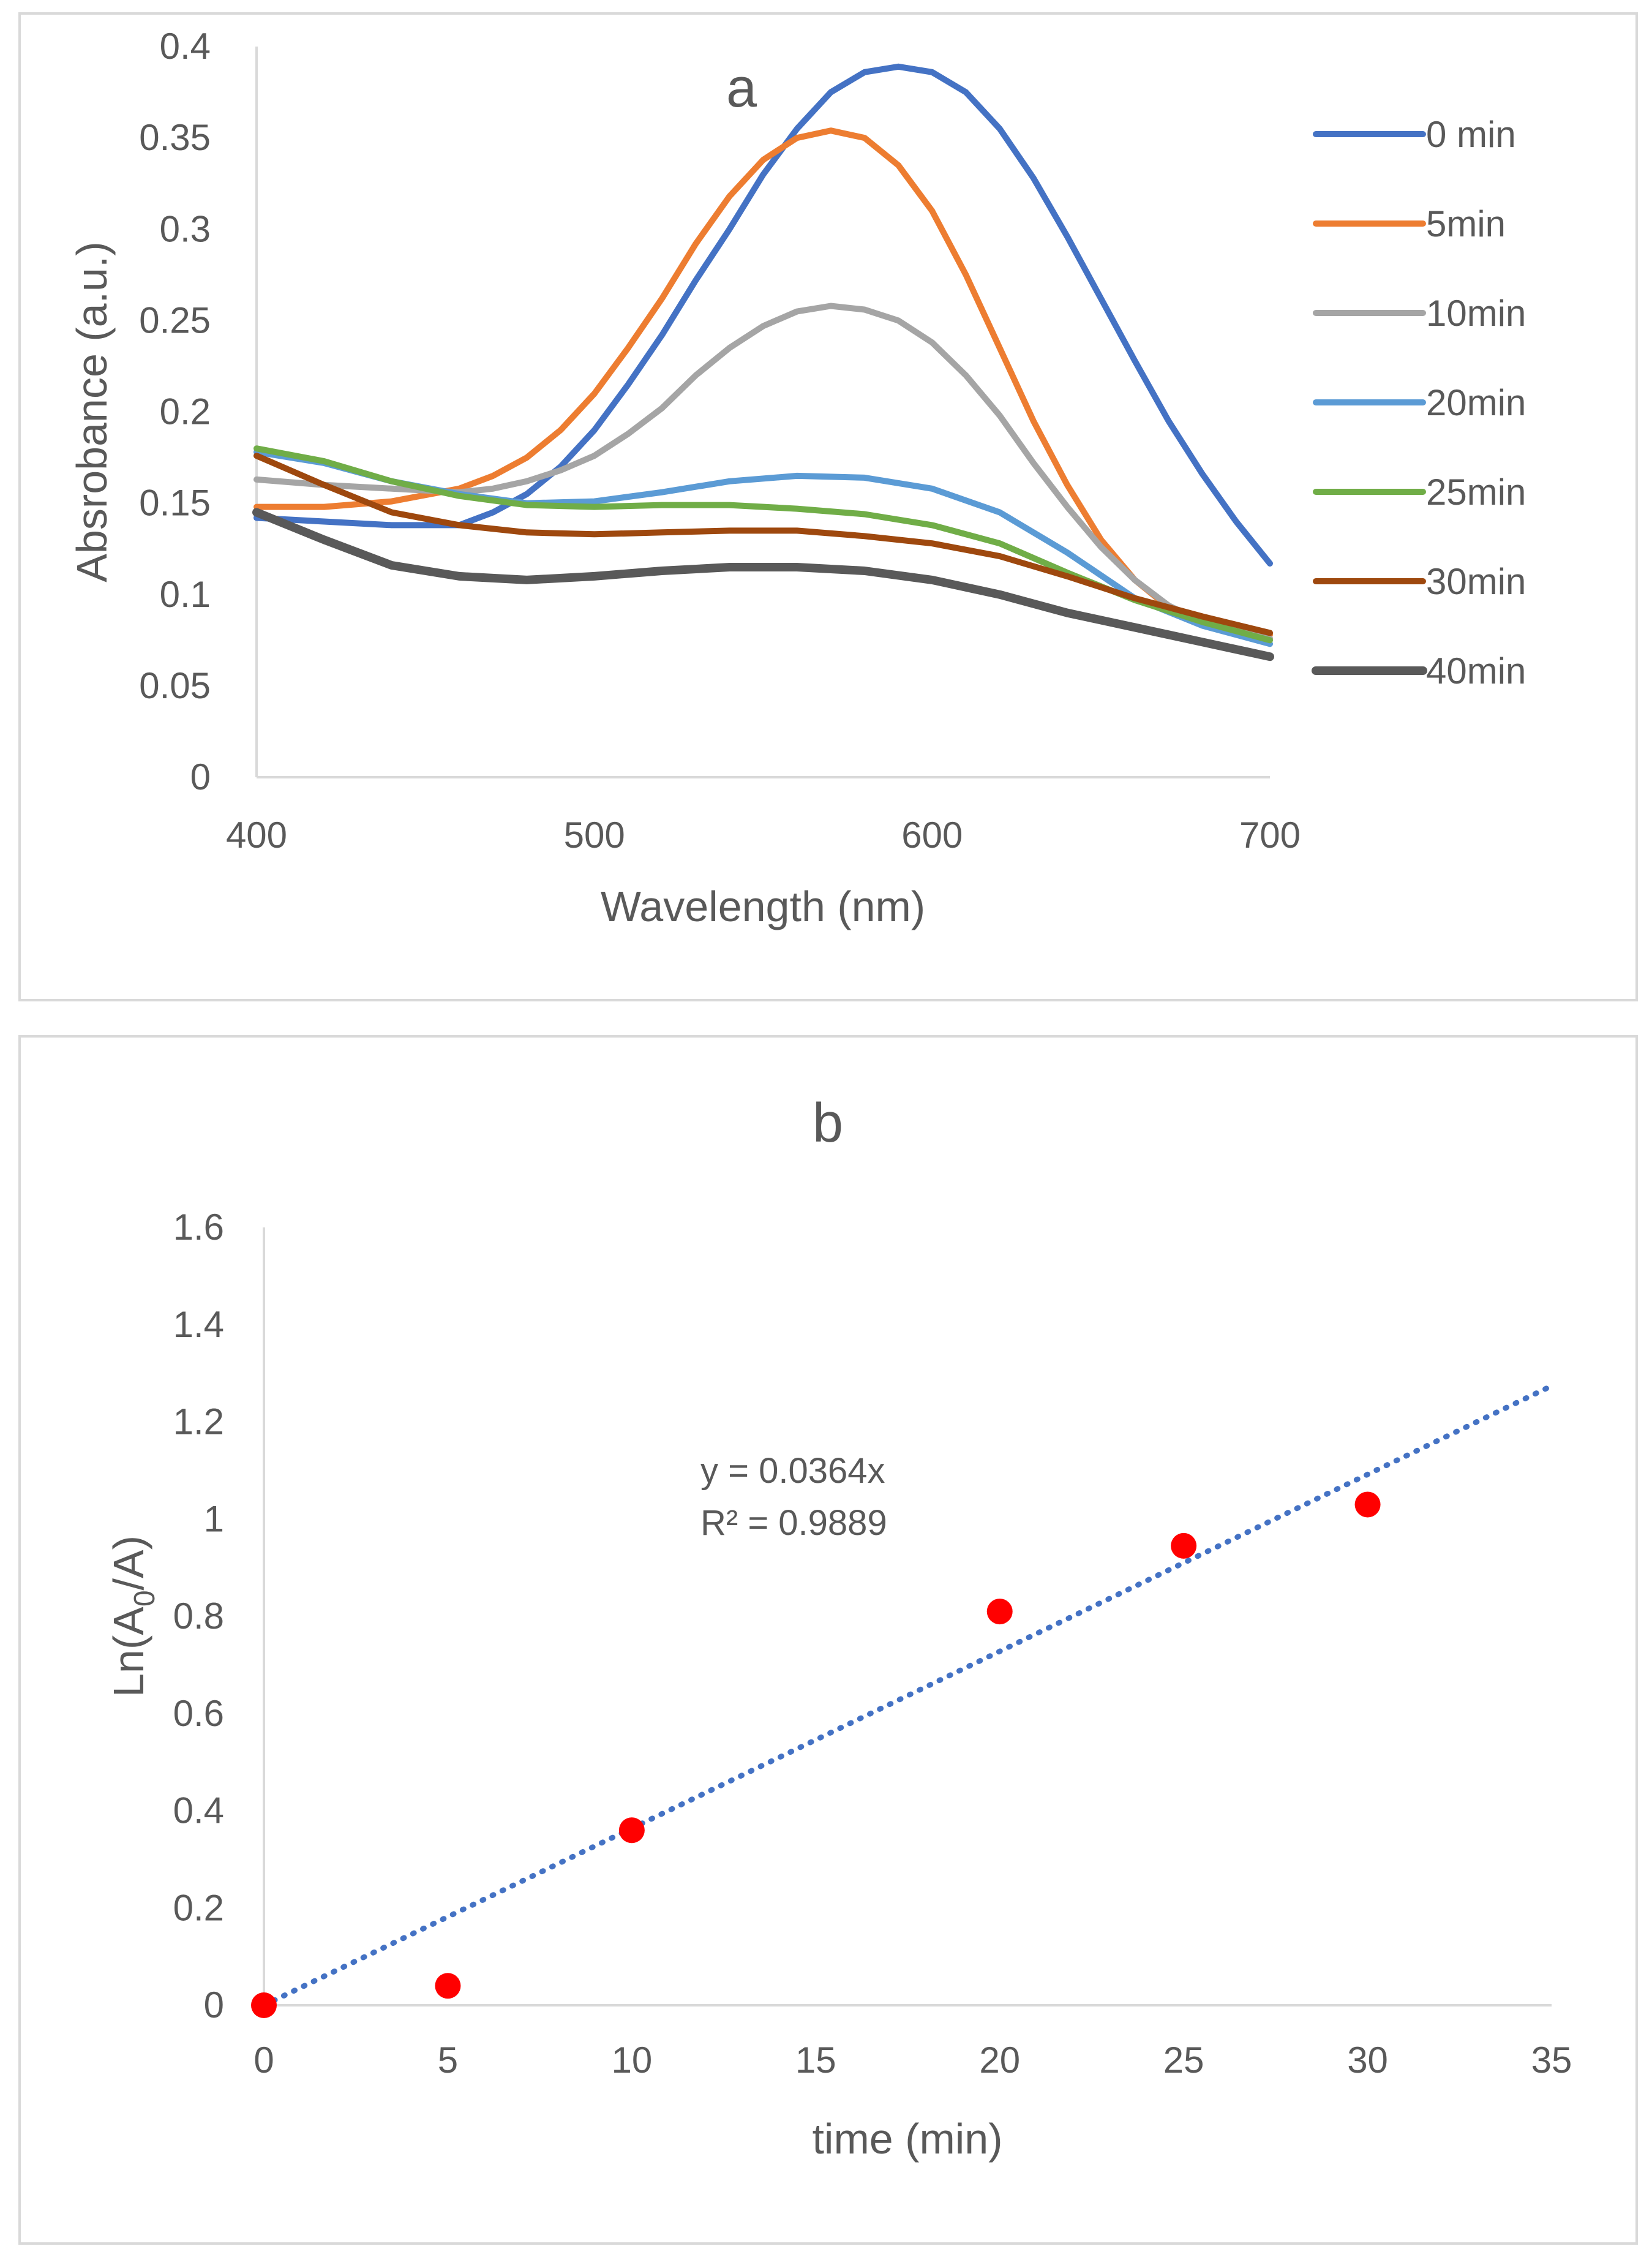 This screenshot has height=2257, width=1652. What do you see at coordinates (932, 835) in the screenshot?
I see `x-tick-label: 600` at bounding box center [932, 835].